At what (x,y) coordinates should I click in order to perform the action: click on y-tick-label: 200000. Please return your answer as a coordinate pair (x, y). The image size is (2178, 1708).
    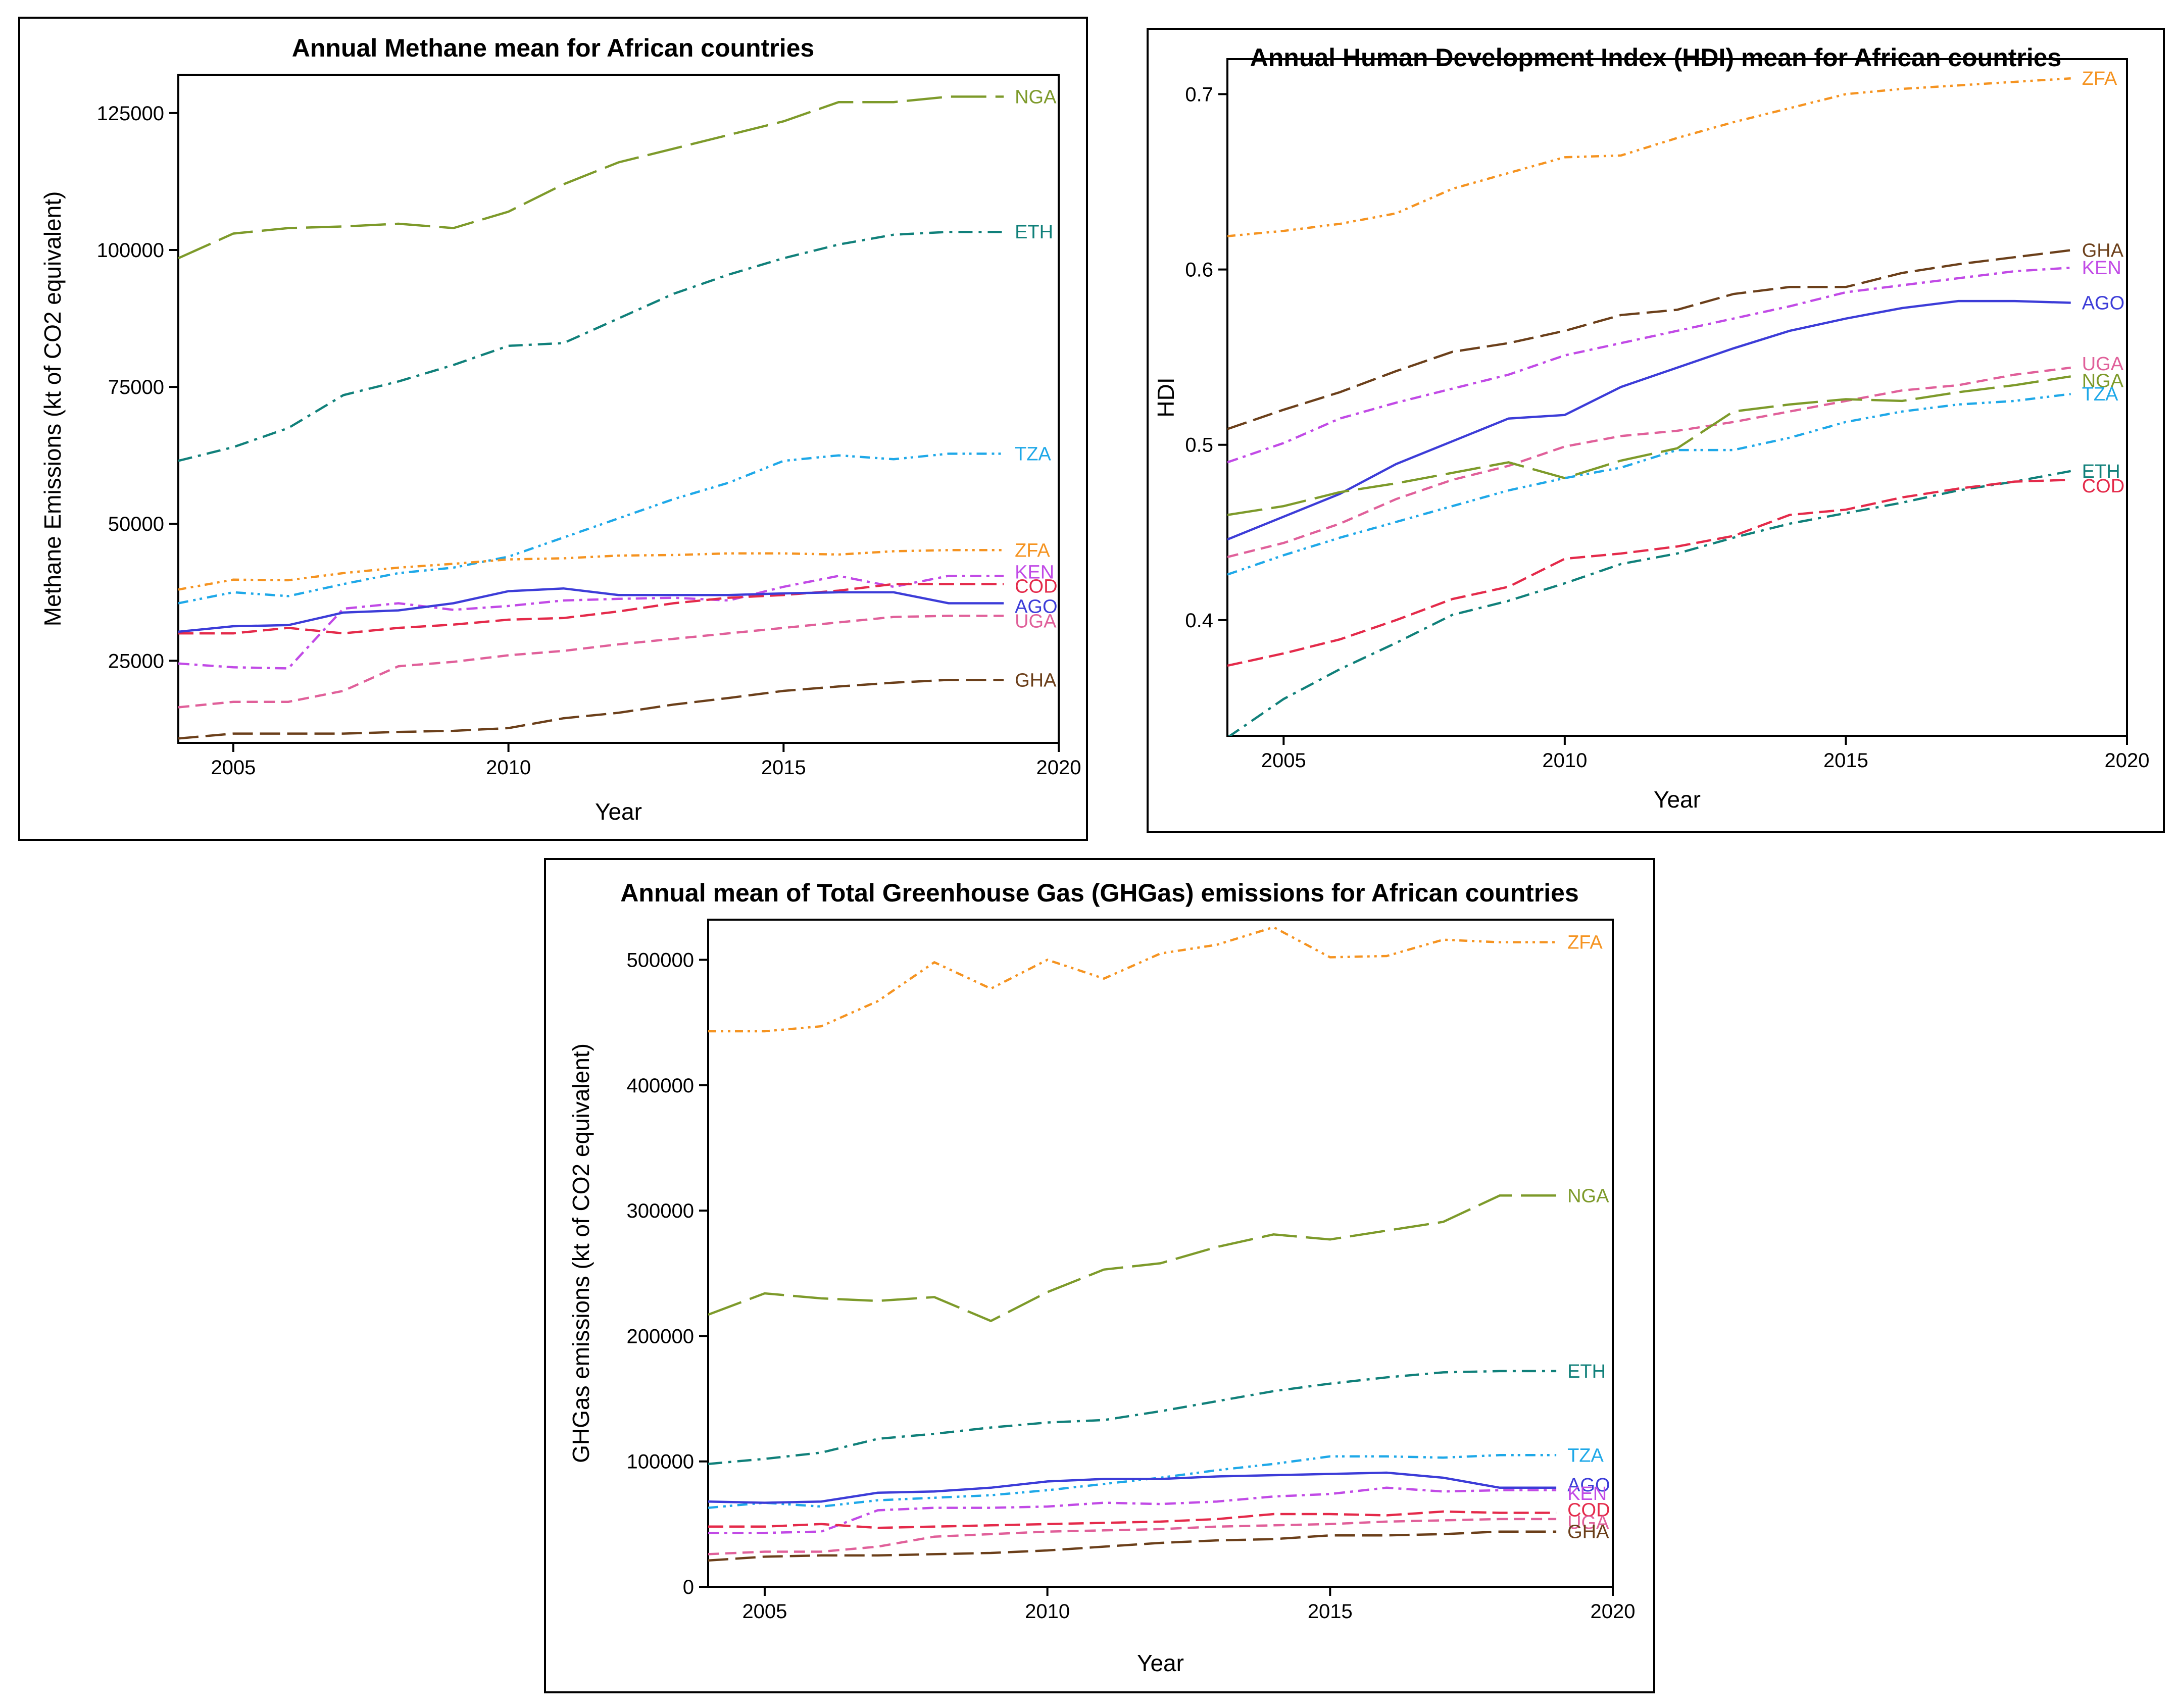
    Looking at the image, I should click on (660, 1336).